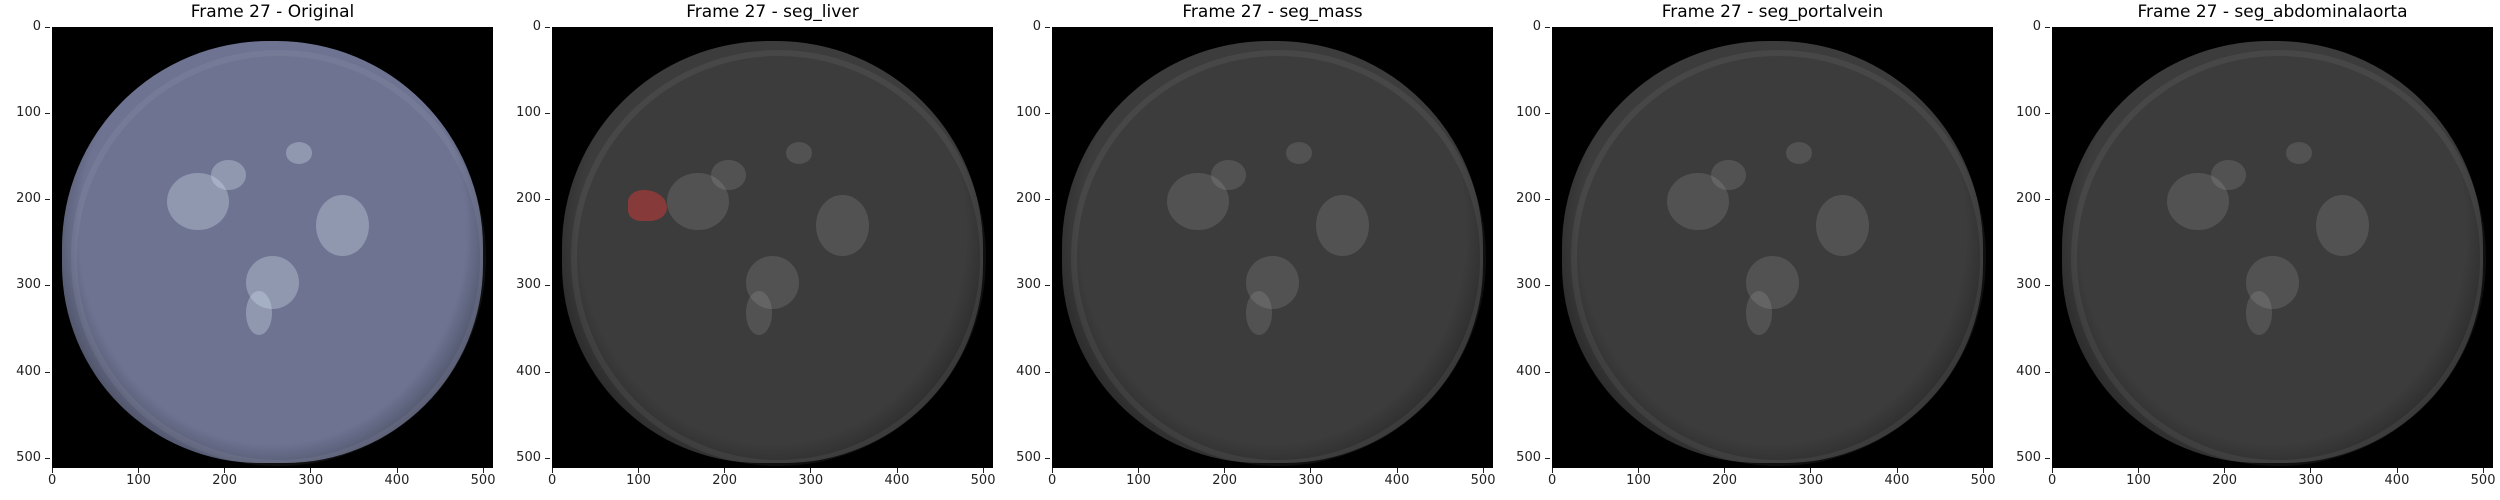  Describe the element at coordinates (1778, 257) in the screenshot. I see `scanner-ring` at that location.